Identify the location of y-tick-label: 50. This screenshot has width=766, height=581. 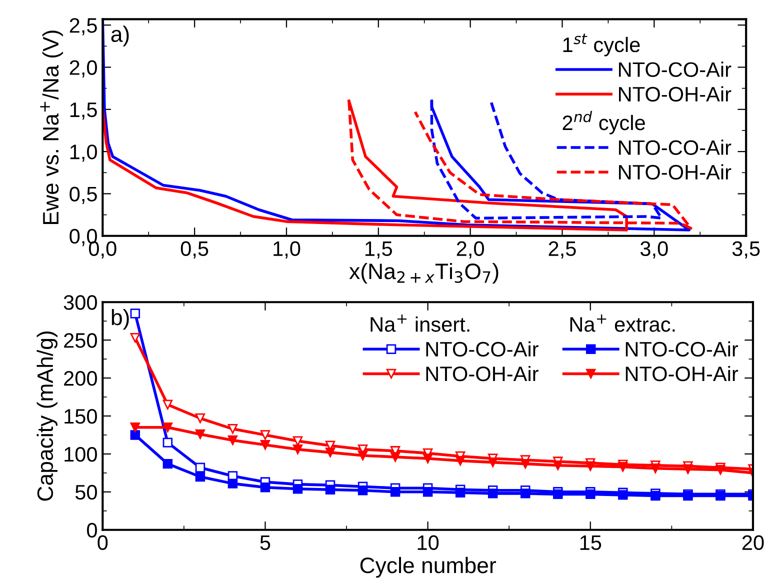
(86, 492).